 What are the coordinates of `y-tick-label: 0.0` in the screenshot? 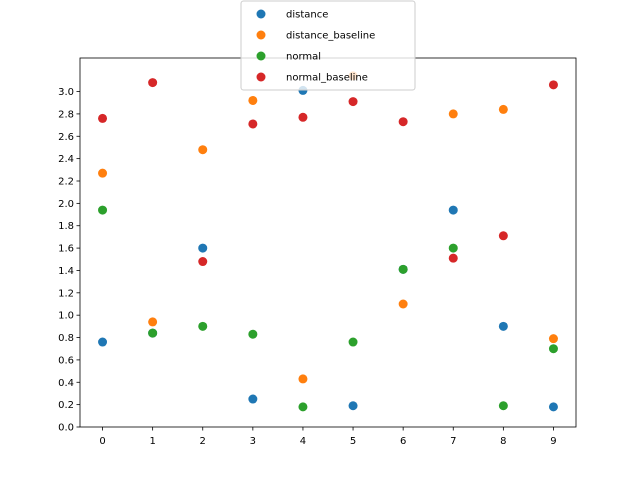 It's located at (66, 428).